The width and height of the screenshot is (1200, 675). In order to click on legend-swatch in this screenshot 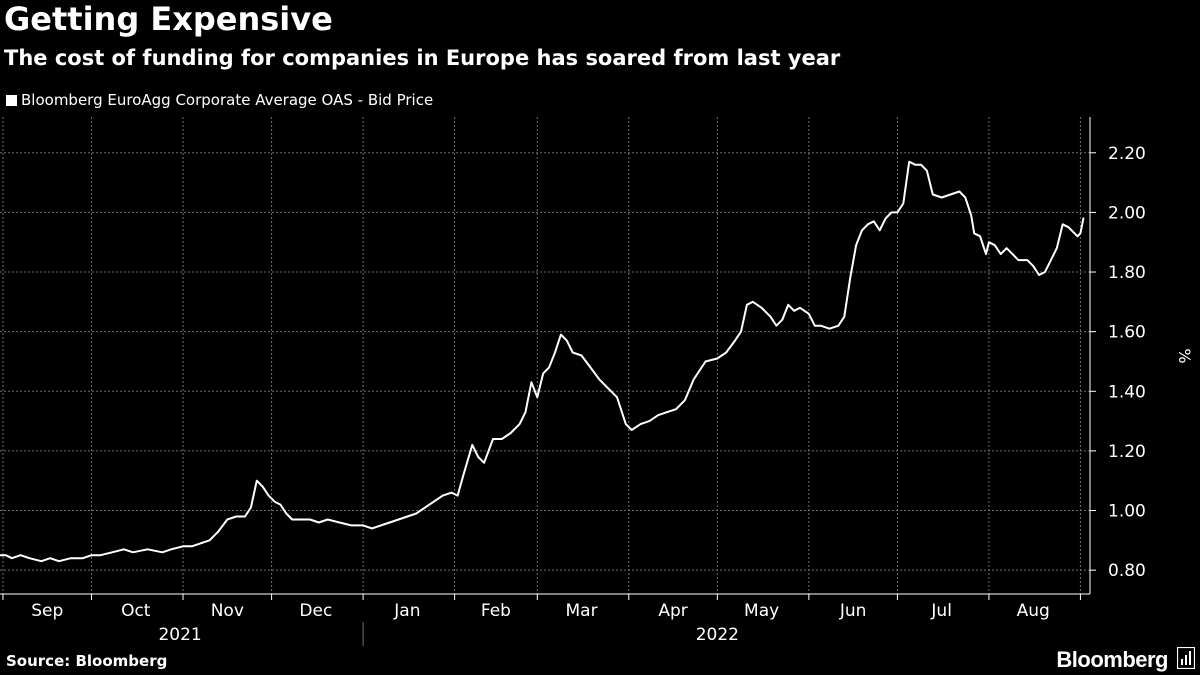, I will do `click(11, 100)`.